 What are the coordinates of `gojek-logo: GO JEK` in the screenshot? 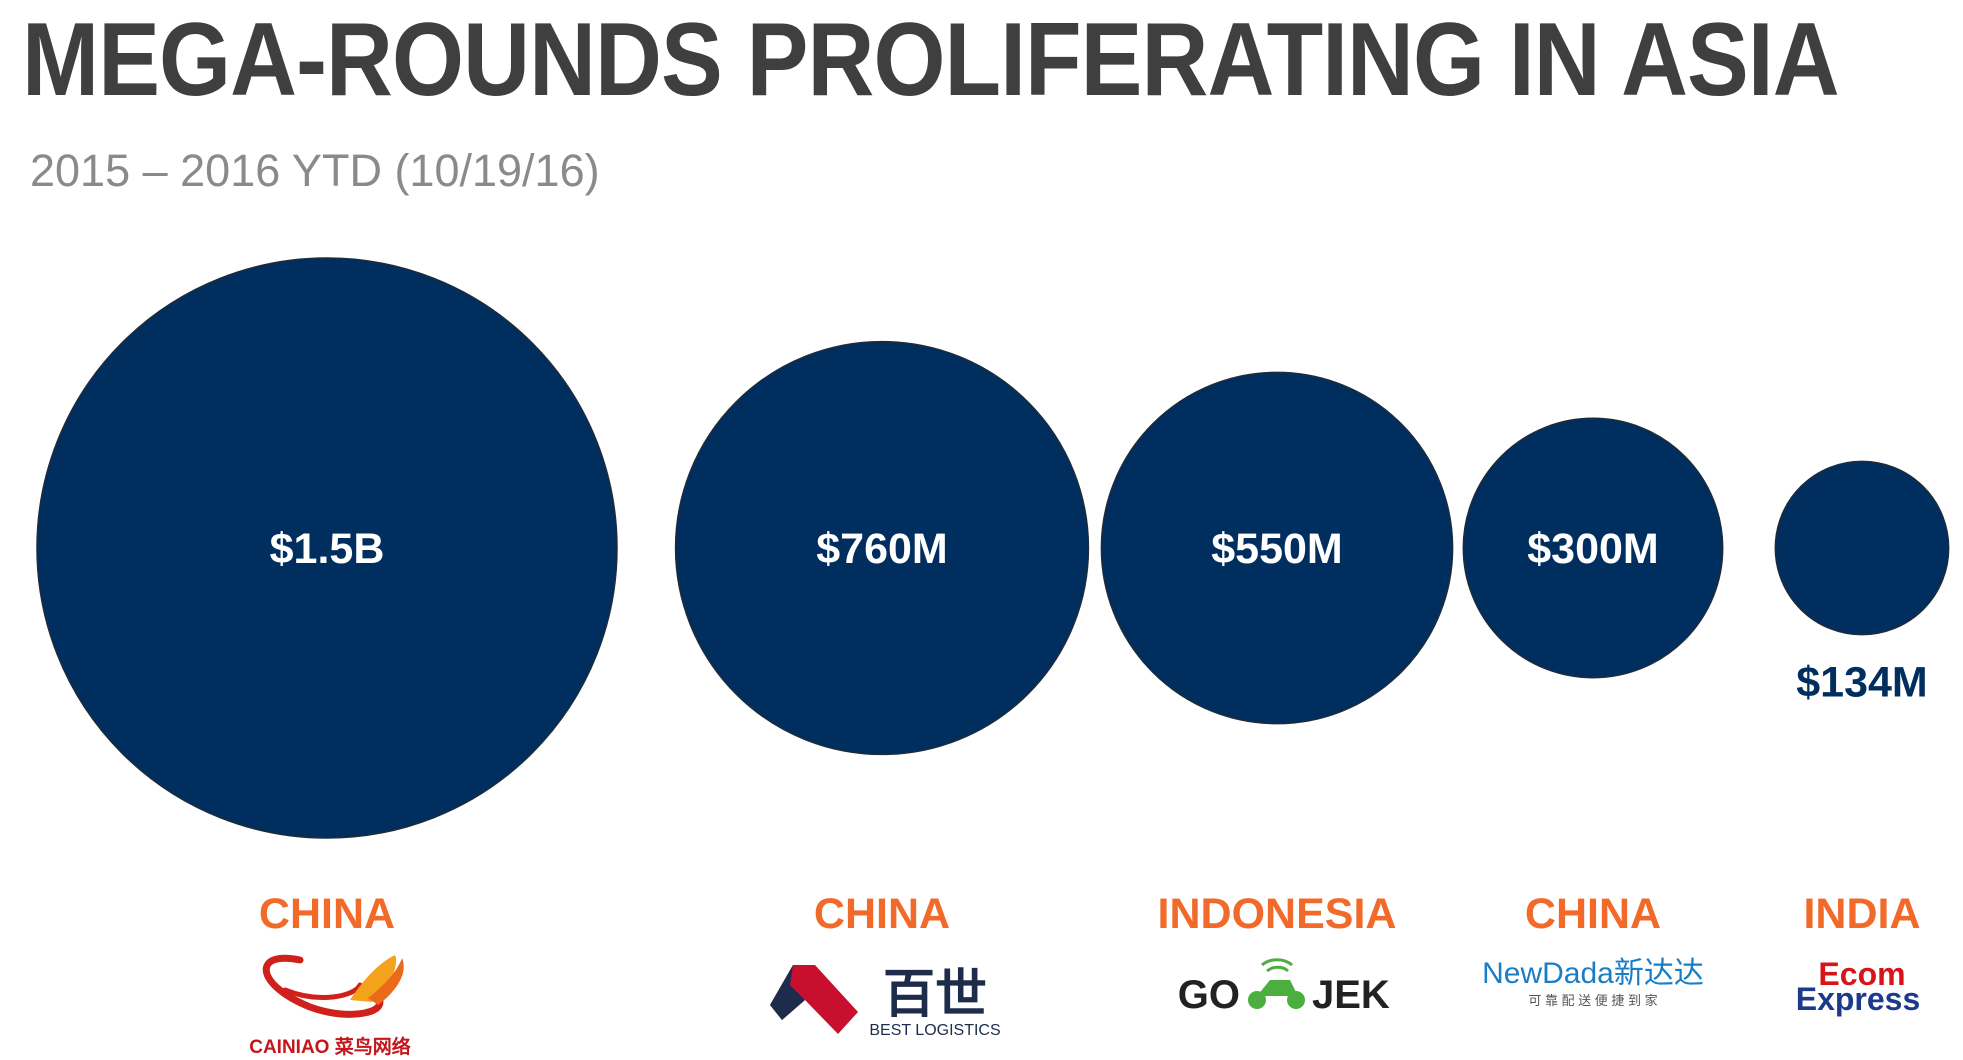 It's located at (1284, 987).